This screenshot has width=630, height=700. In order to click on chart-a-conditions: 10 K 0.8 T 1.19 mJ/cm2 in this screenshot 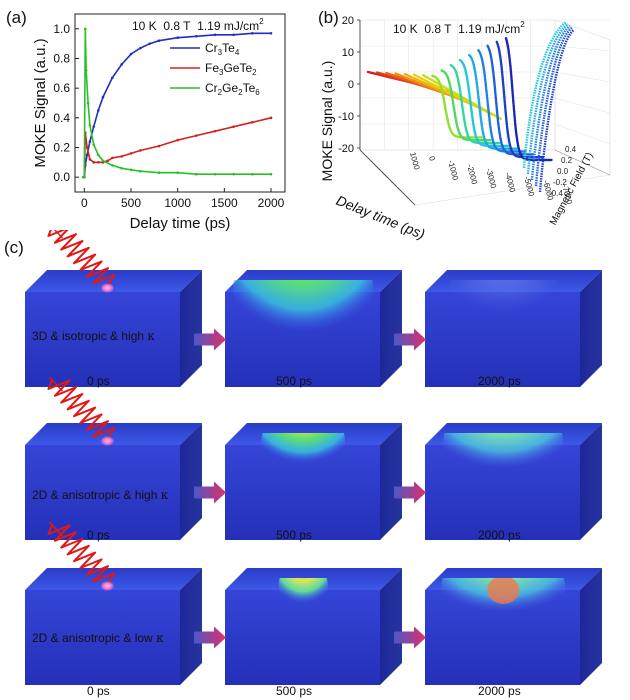, I will do `click(198, 25)`.